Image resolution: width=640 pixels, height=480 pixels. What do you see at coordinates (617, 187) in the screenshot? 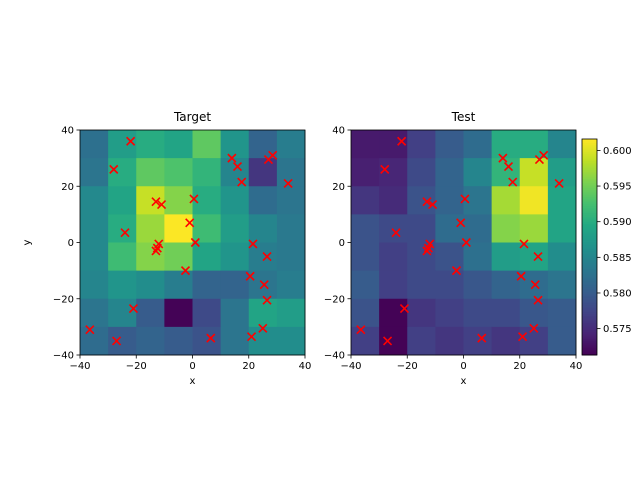
I see `colorbar-tick-label: 0.595` at bounding box center [617, 187].